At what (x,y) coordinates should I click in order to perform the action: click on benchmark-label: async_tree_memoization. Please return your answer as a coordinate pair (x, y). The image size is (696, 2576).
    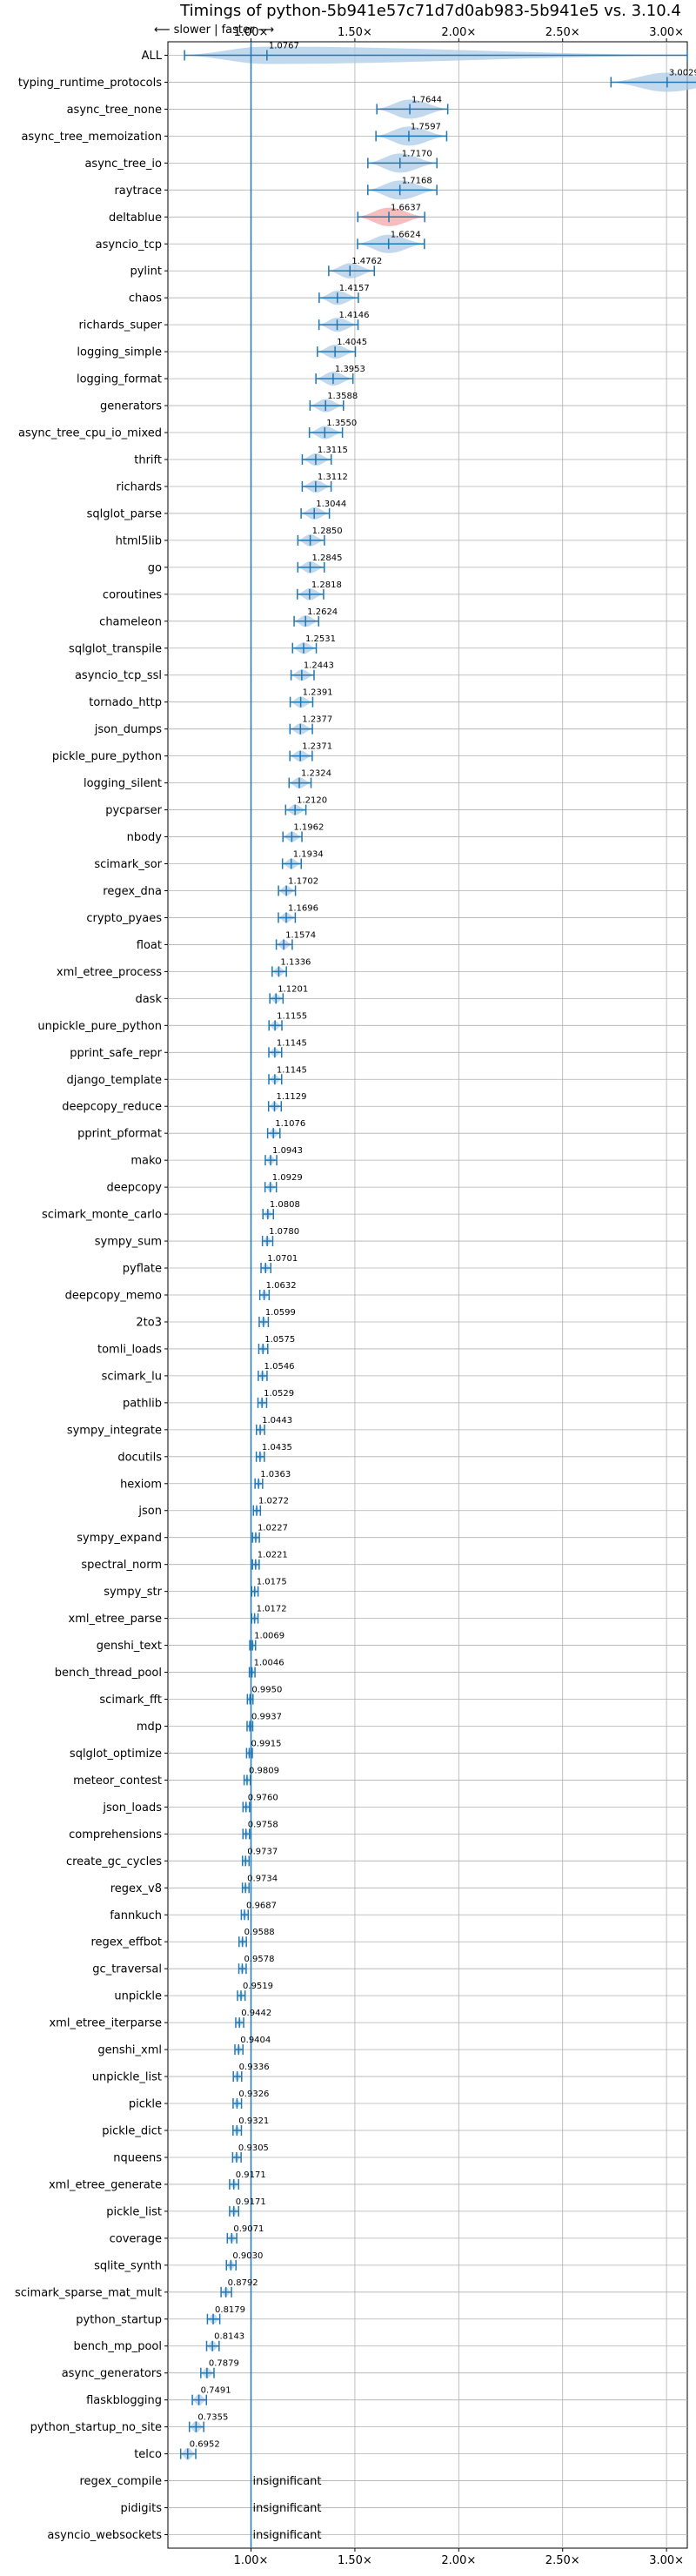
    Looking at the image, I should click on (91, 138).